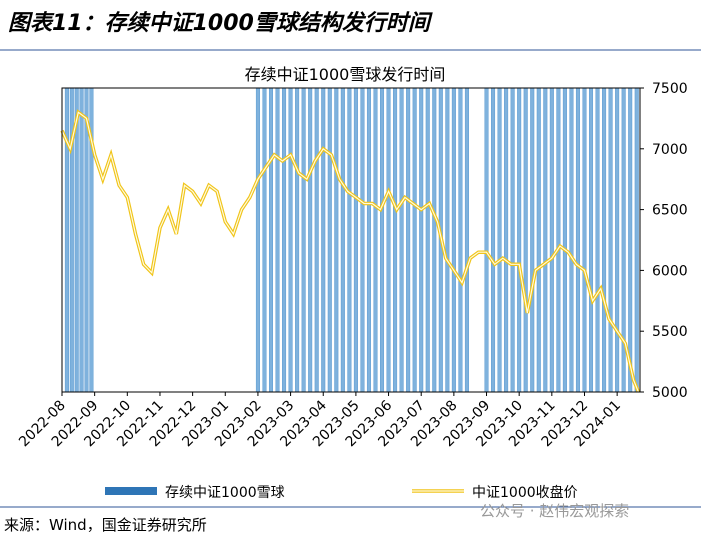 This screenshot has height=543, width=701. Describe the element at coordinates (105, 525) in the screenshot. I see `source: 来源：Wind，国金证券研究所` at that location.